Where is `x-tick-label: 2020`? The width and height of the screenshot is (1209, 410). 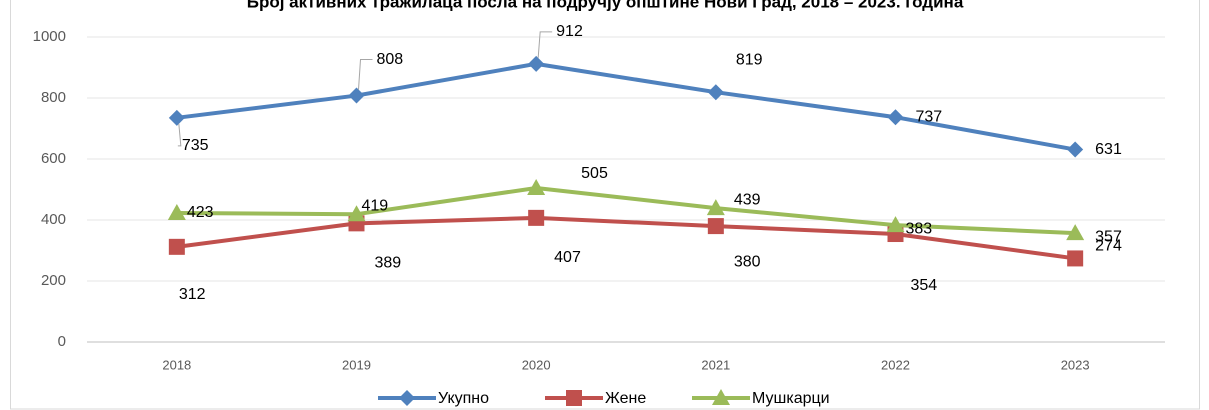
x-tick-label: 2020 is located at coordinates (536, 364).